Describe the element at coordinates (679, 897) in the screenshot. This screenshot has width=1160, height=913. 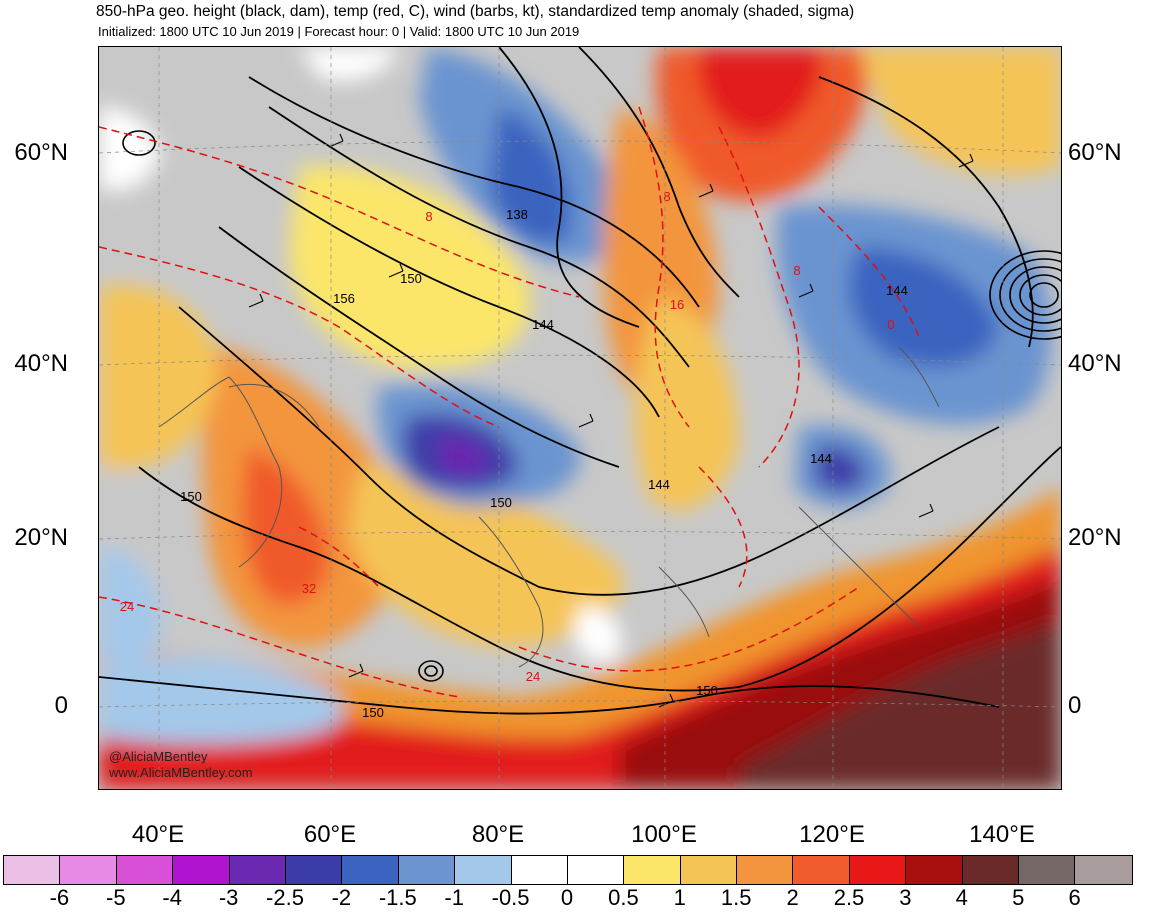
I see `colorbar-label: 1` at that location.